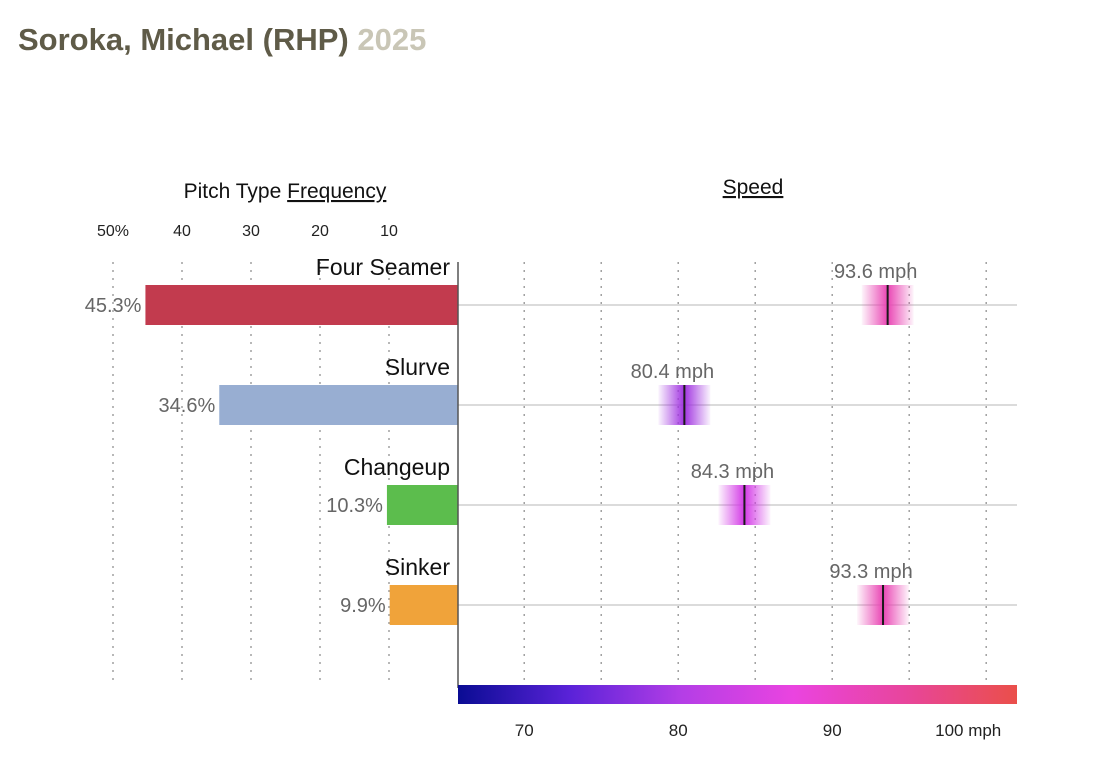  Describe the element at coordinates (875, 272) in the screenshot. I see `speed-value-label: 93.6 mph` at that location.